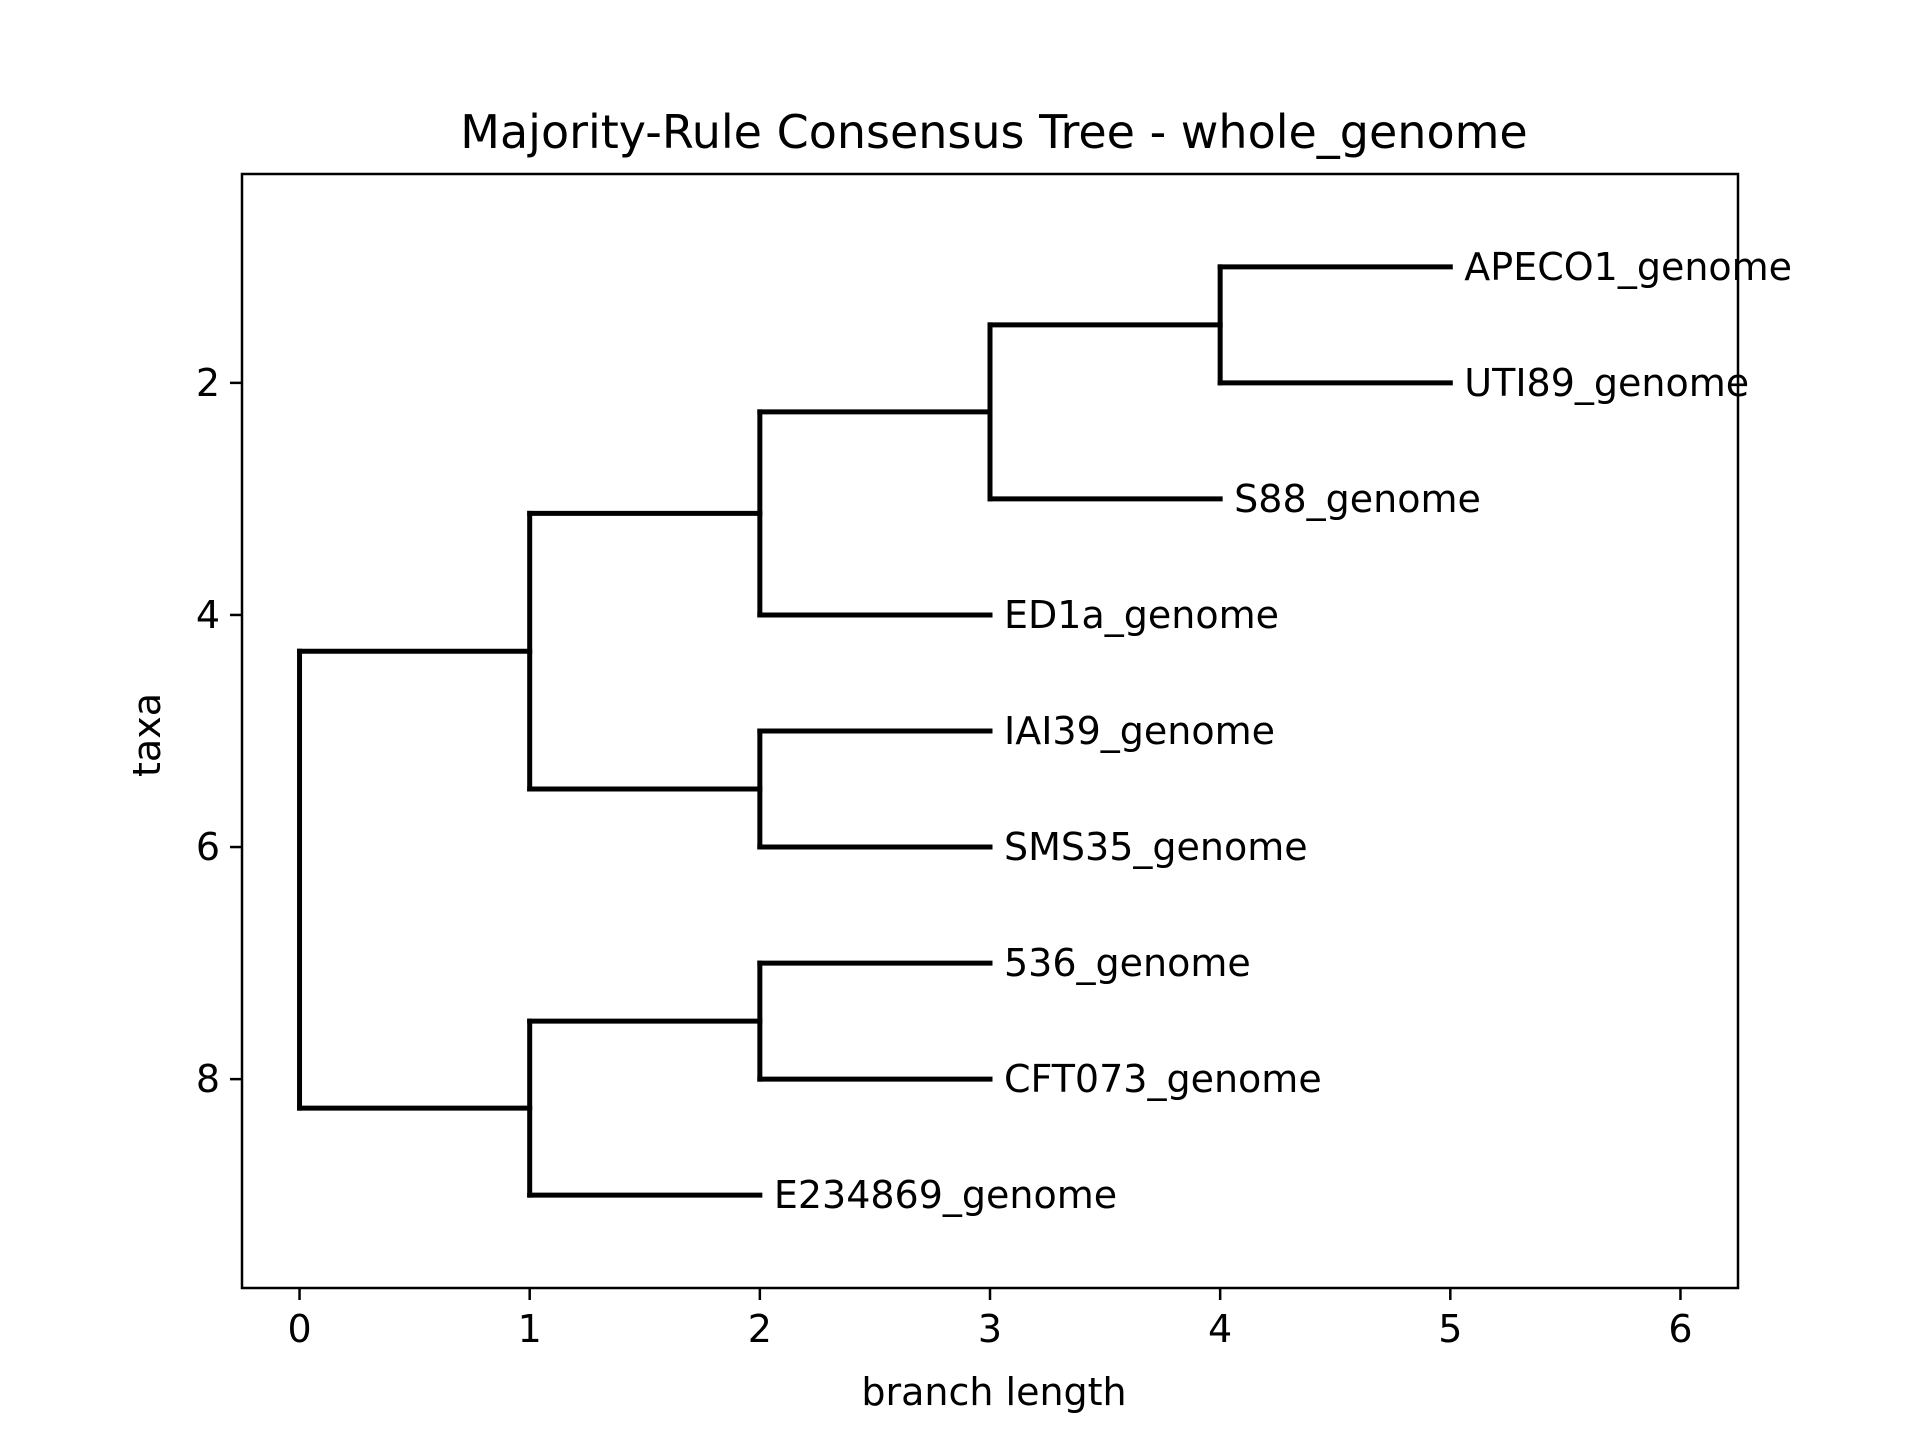 Image resolution: width=1920 pixels, height=1440 pixels. I want to click on y-tick-label: 8, so click(208, 1079).